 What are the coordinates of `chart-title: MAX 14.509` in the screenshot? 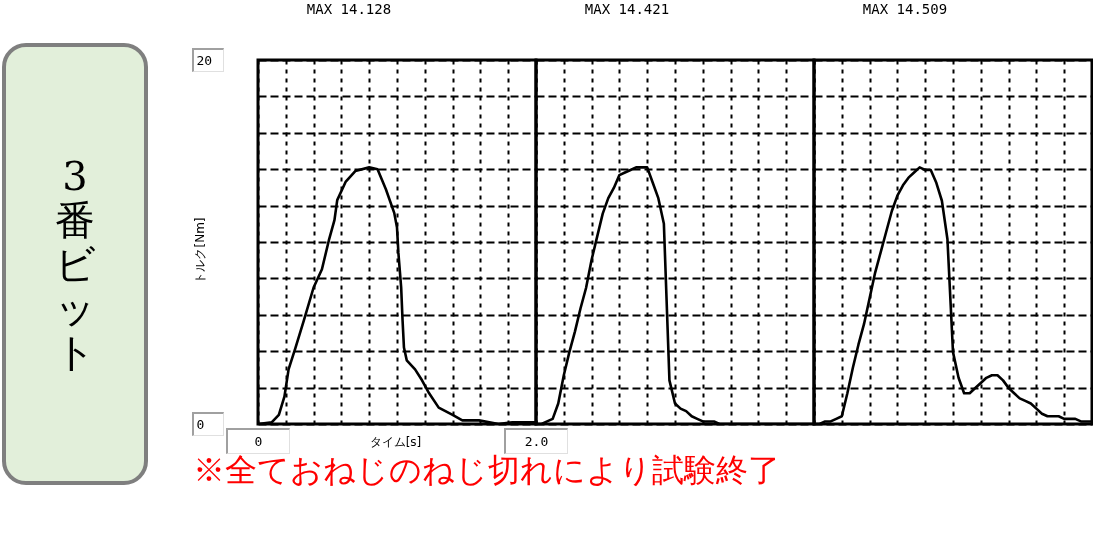 It's located at (905, 9).